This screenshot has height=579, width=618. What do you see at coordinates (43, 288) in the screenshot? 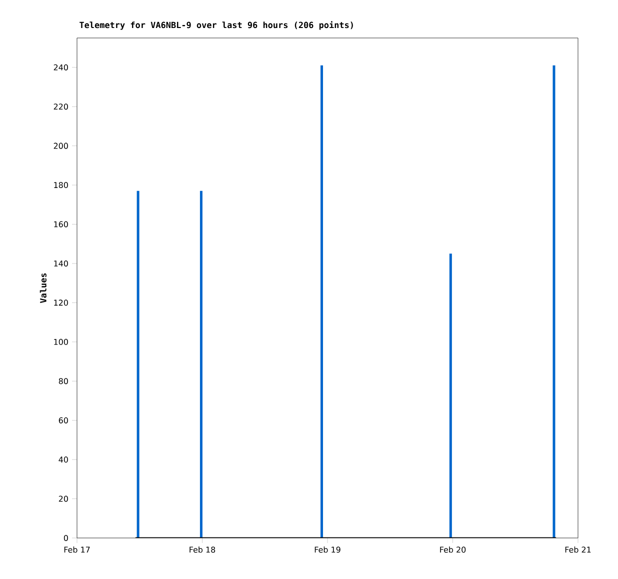
I see `y-axis-title: Values` at bounding box center [43, 288].